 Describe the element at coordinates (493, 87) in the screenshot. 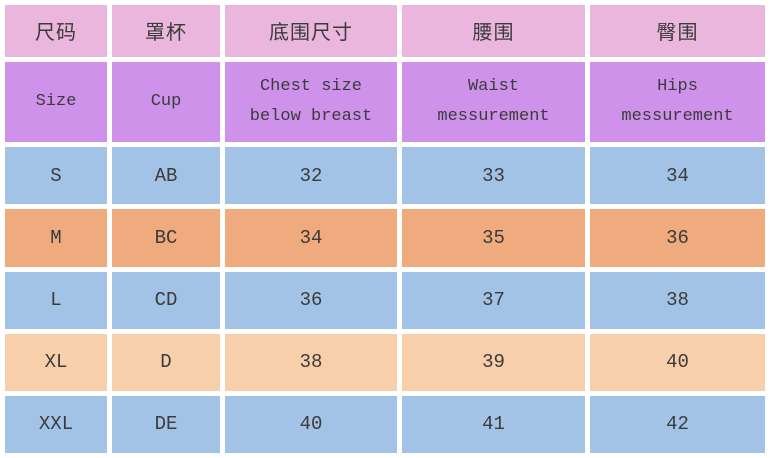

I see `header-en-waist-line1: Waist` at that location.